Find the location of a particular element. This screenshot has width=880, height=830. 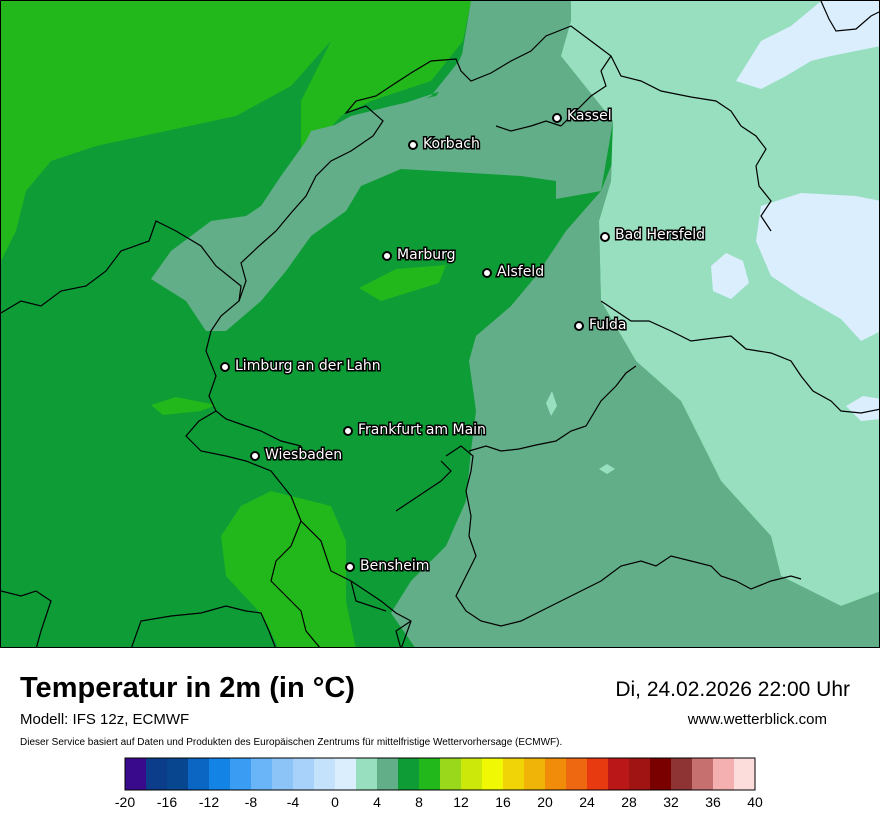

temp-zone-10-12-north-east is located at coordinates (386, 81).